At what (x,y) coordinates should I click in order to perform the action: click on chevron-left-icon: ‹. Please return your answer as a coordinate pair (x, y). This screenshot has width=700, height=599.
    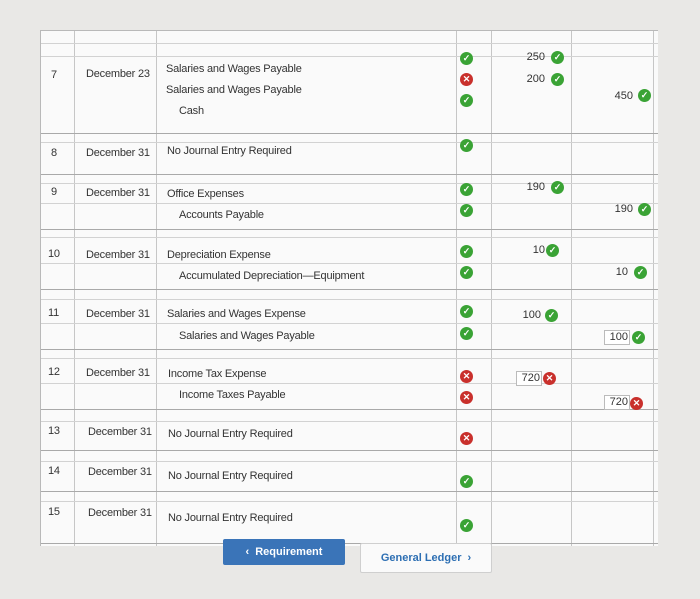
    Looking at the image, I should click on (247, 552).